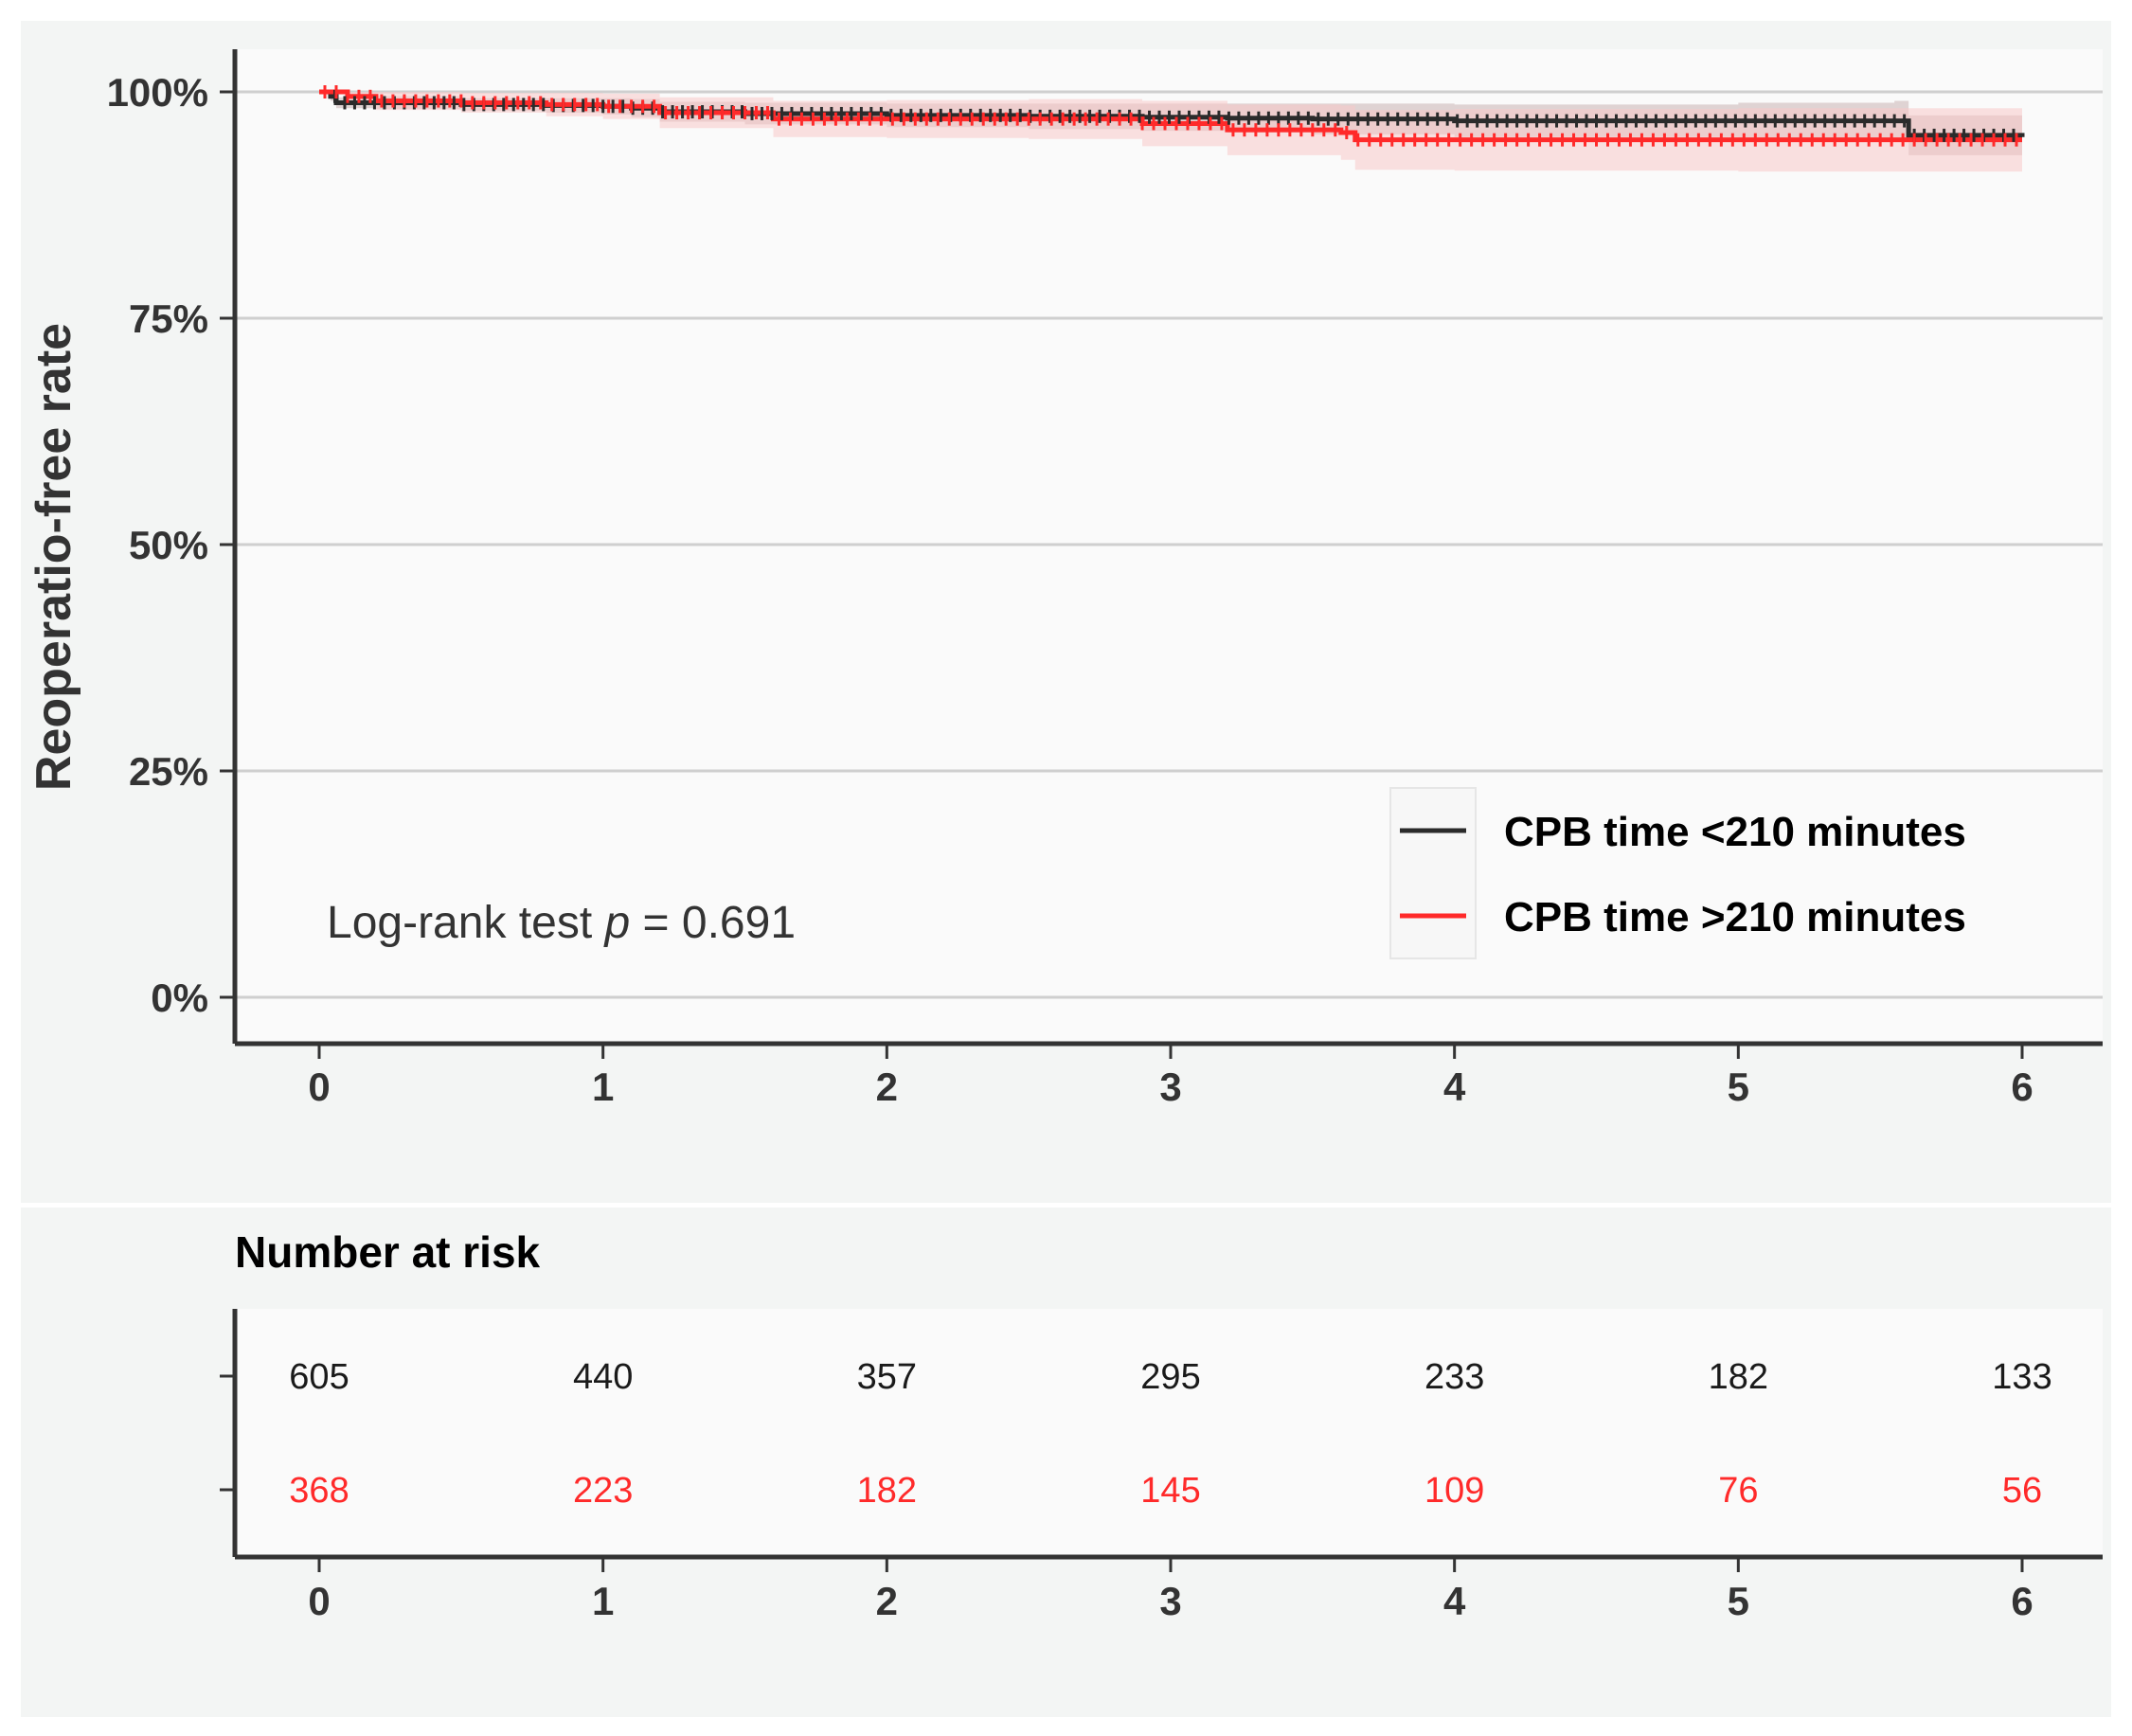  What do you see at coordinates (168, 318) in the screenshot?
I see `y-tick-label: 75%` at bounding box center [168, 318].